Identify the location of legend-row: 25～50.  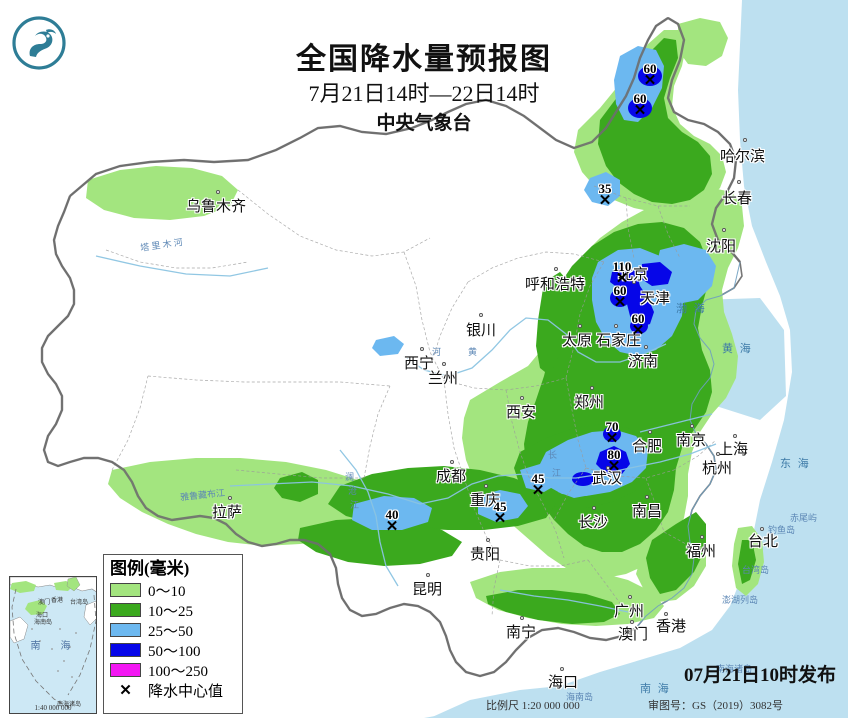
(173, 630).